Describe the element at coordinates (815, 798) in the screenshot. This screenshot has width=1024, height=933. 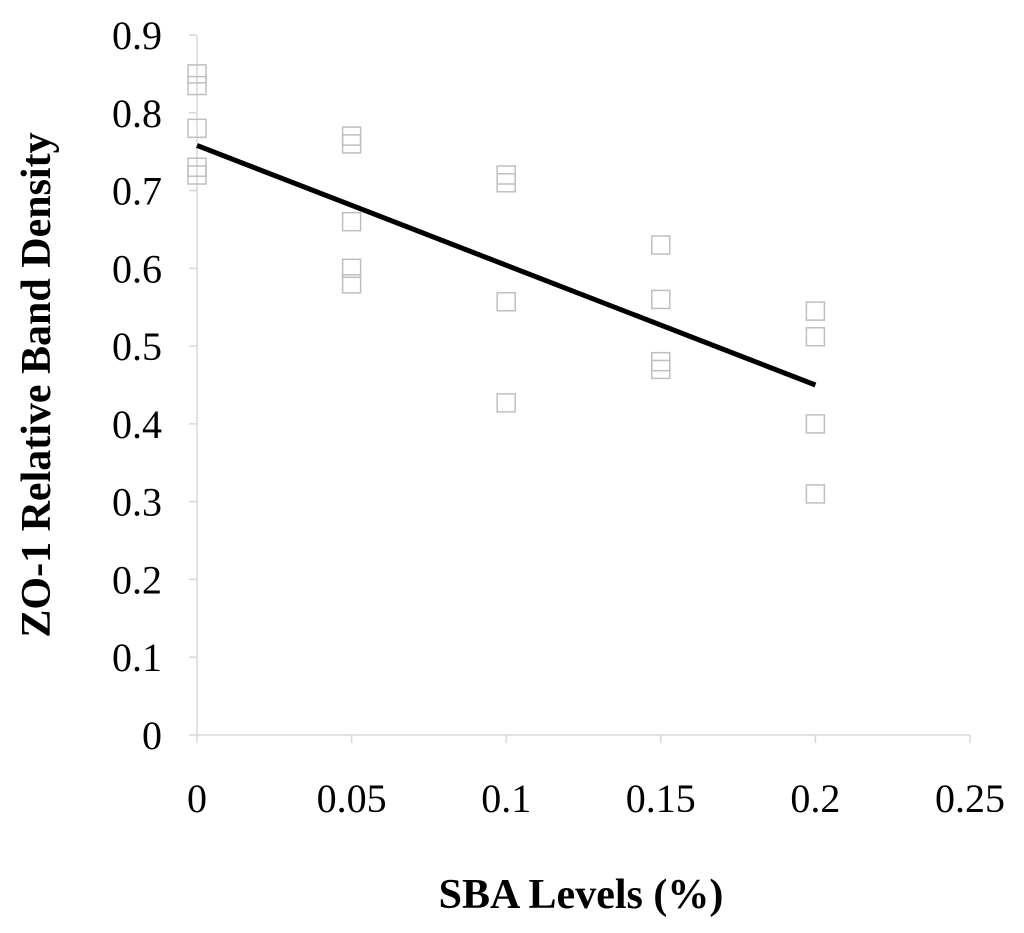
I see `x-tick-label: 0.2` at that location.